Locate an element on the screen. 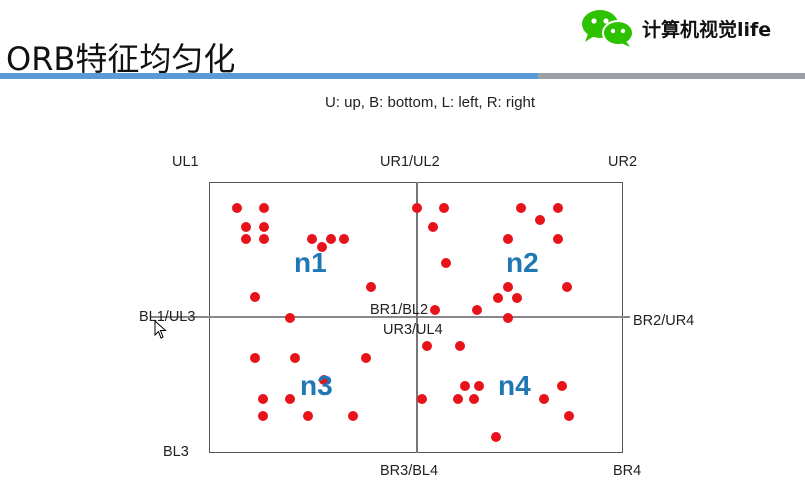 Image resolution: width=805 pixels, height=493 pixels. page-title: ORB特征均匀化 is located at coordinates (121, 59).